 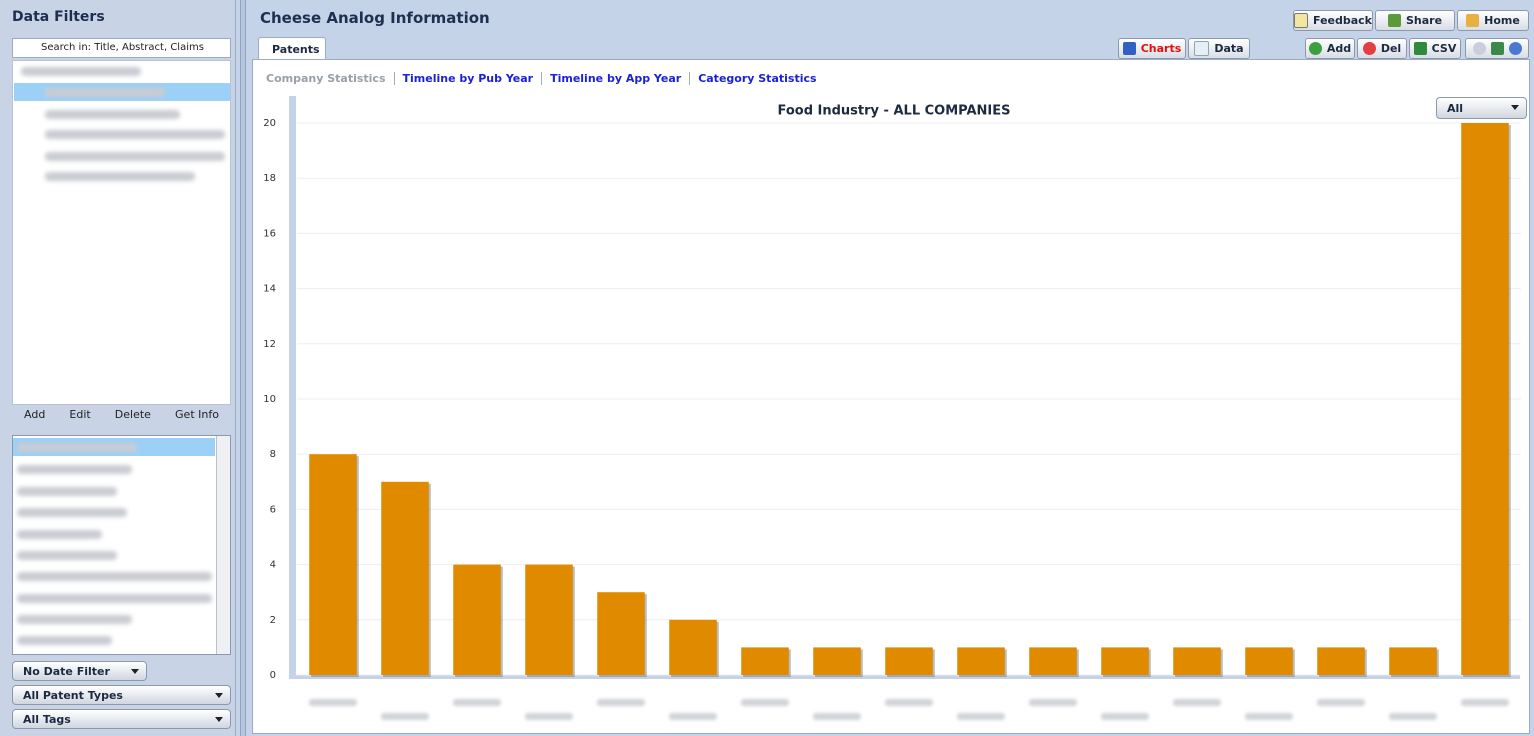 What do you see at coordinates (269, 399) in the screenshot?
I see `y-tick-label: 10` at bounding box center [269, 399].